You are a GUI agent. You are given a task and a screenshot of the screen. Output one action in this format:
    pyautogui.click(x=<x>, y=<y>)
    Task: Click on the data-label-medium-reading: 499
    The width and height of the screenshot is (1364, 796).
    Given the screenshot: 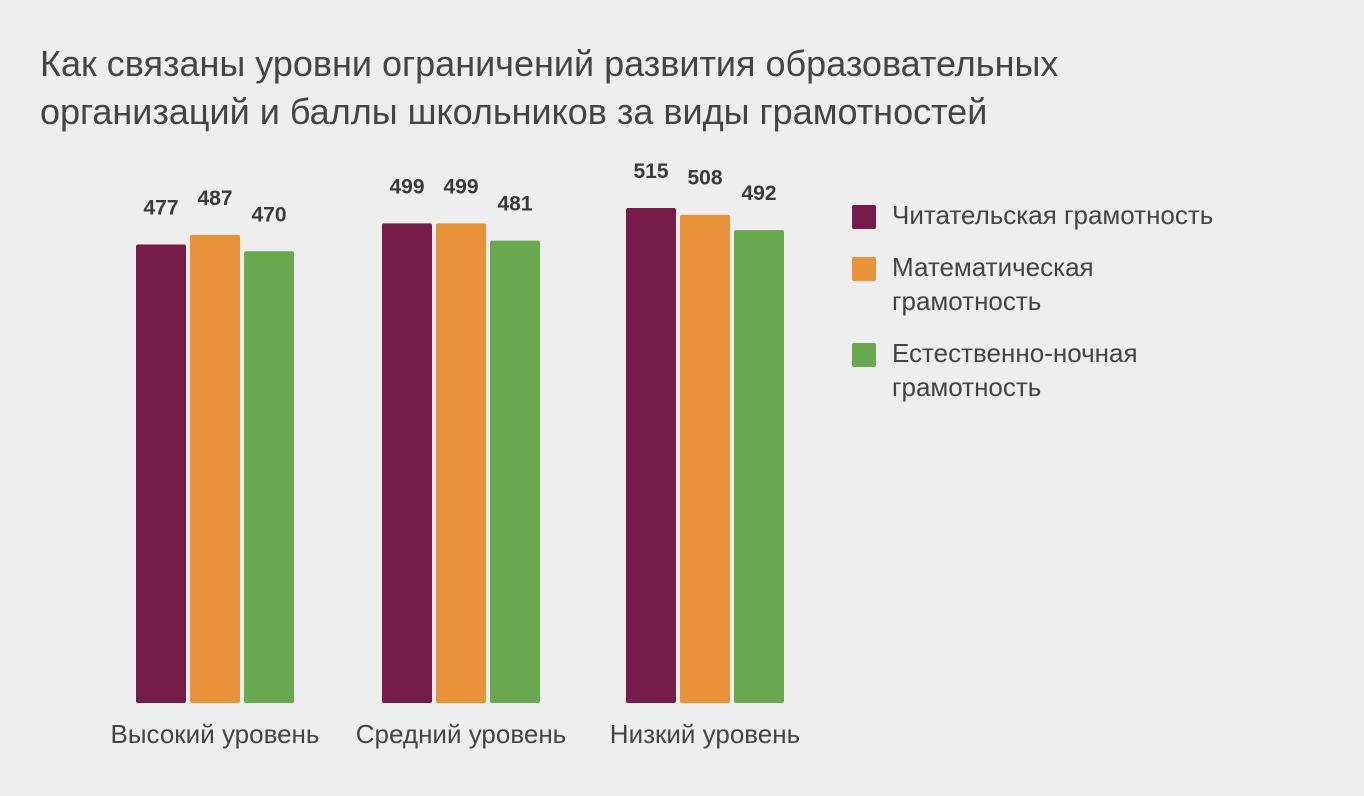 What is the action you would take?
    pyautogui.click(x=406, y=186)
    